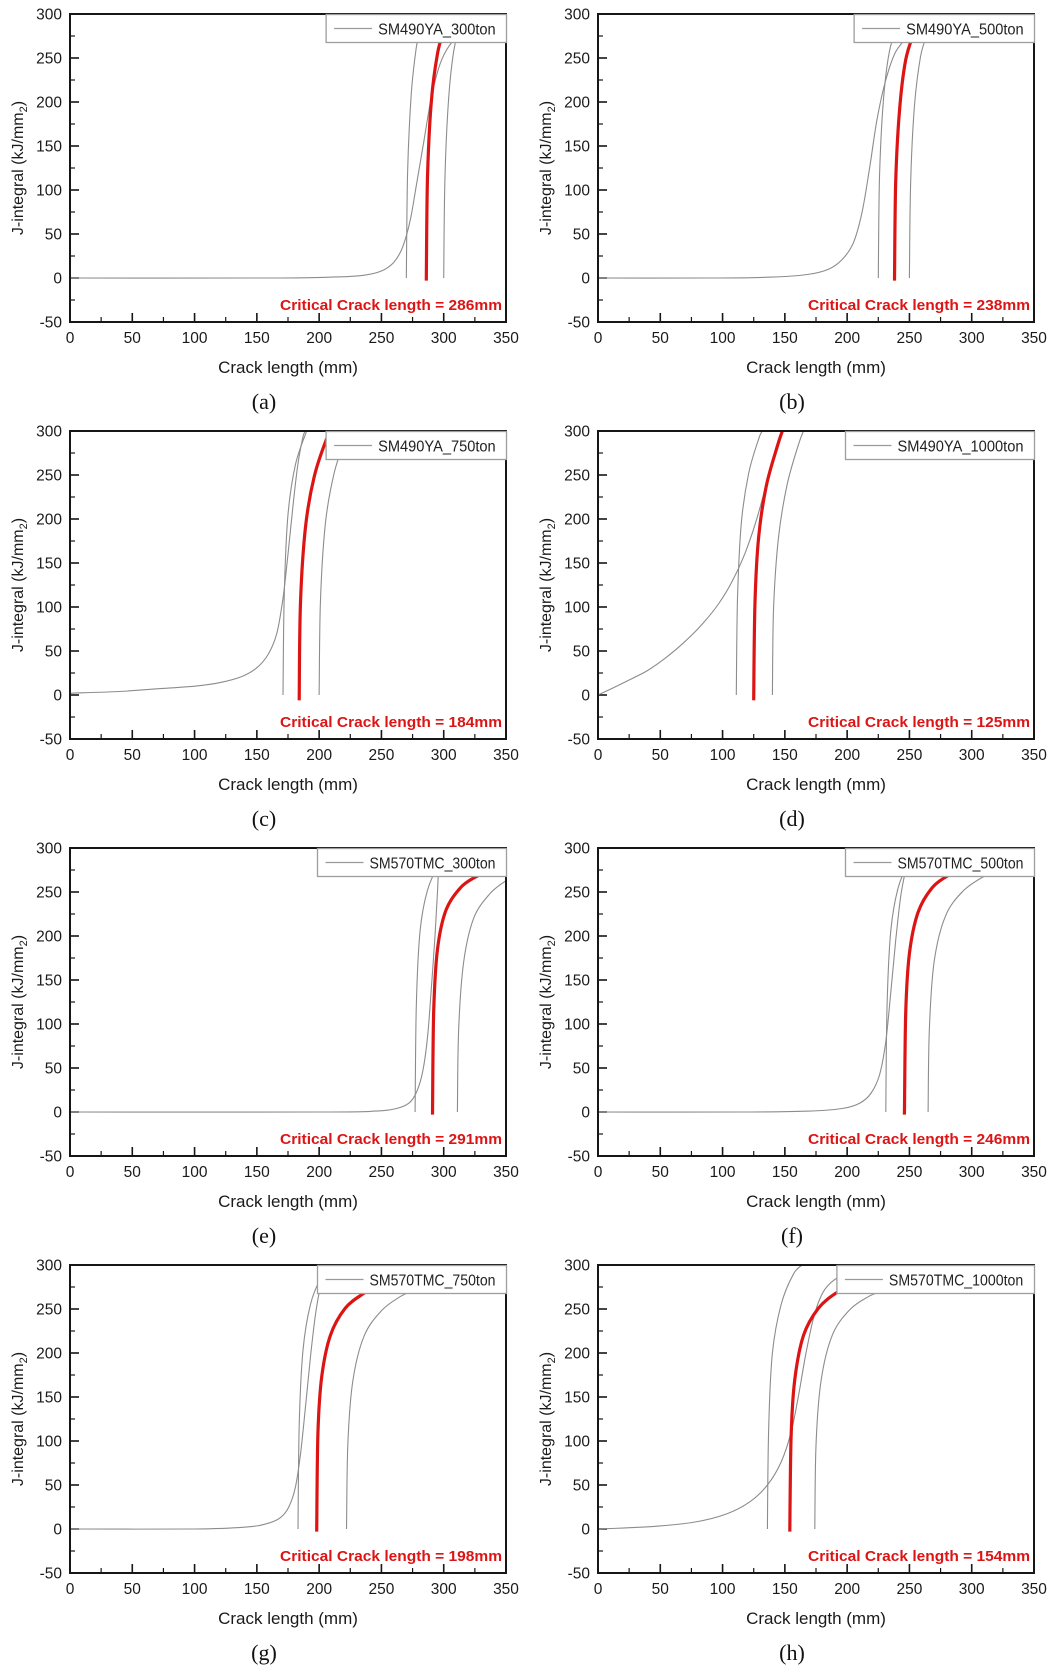 This screenshot has height=1678, width=1056. Describe the element at coordinates (965, 30) in the screenshot. I see `legend-label: SM490YA_500ton` at that location.